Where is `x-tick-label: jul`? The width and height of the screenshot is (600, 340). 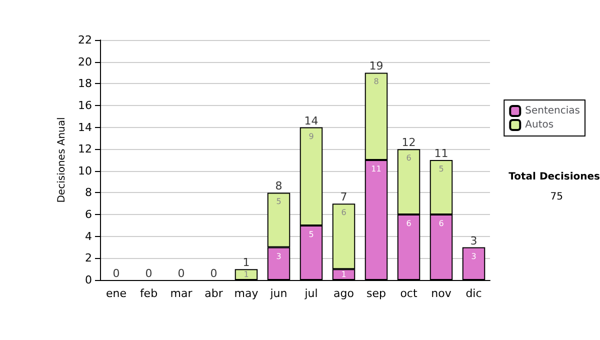
x-tick-label: jul is located at coordinates (311, 293).